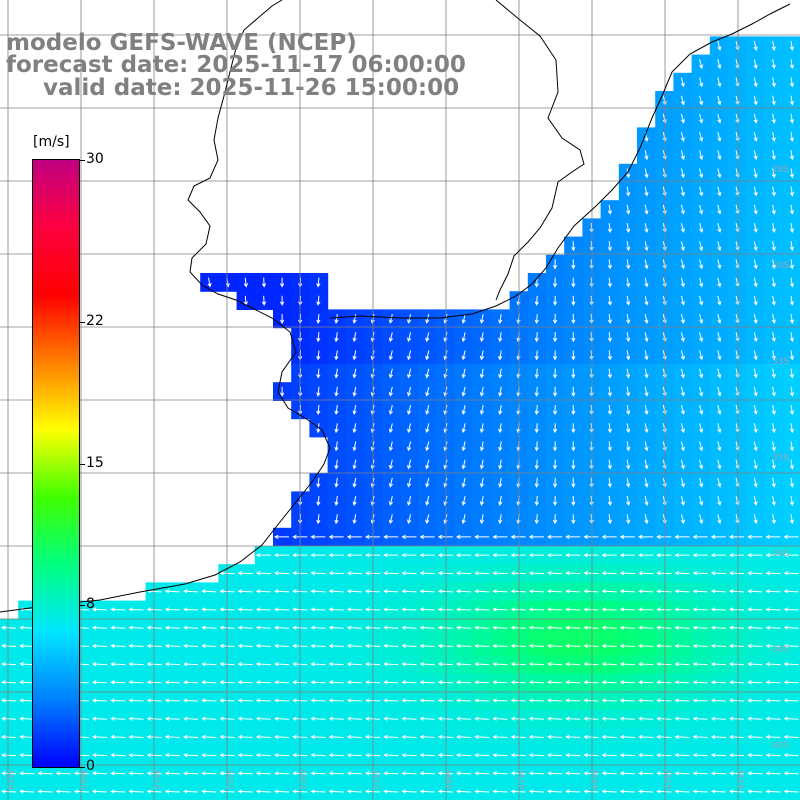 The image size is (800, 800). I want to click on model-title: modelo GEFS-WAVE (NCEP), so click(181, 43).